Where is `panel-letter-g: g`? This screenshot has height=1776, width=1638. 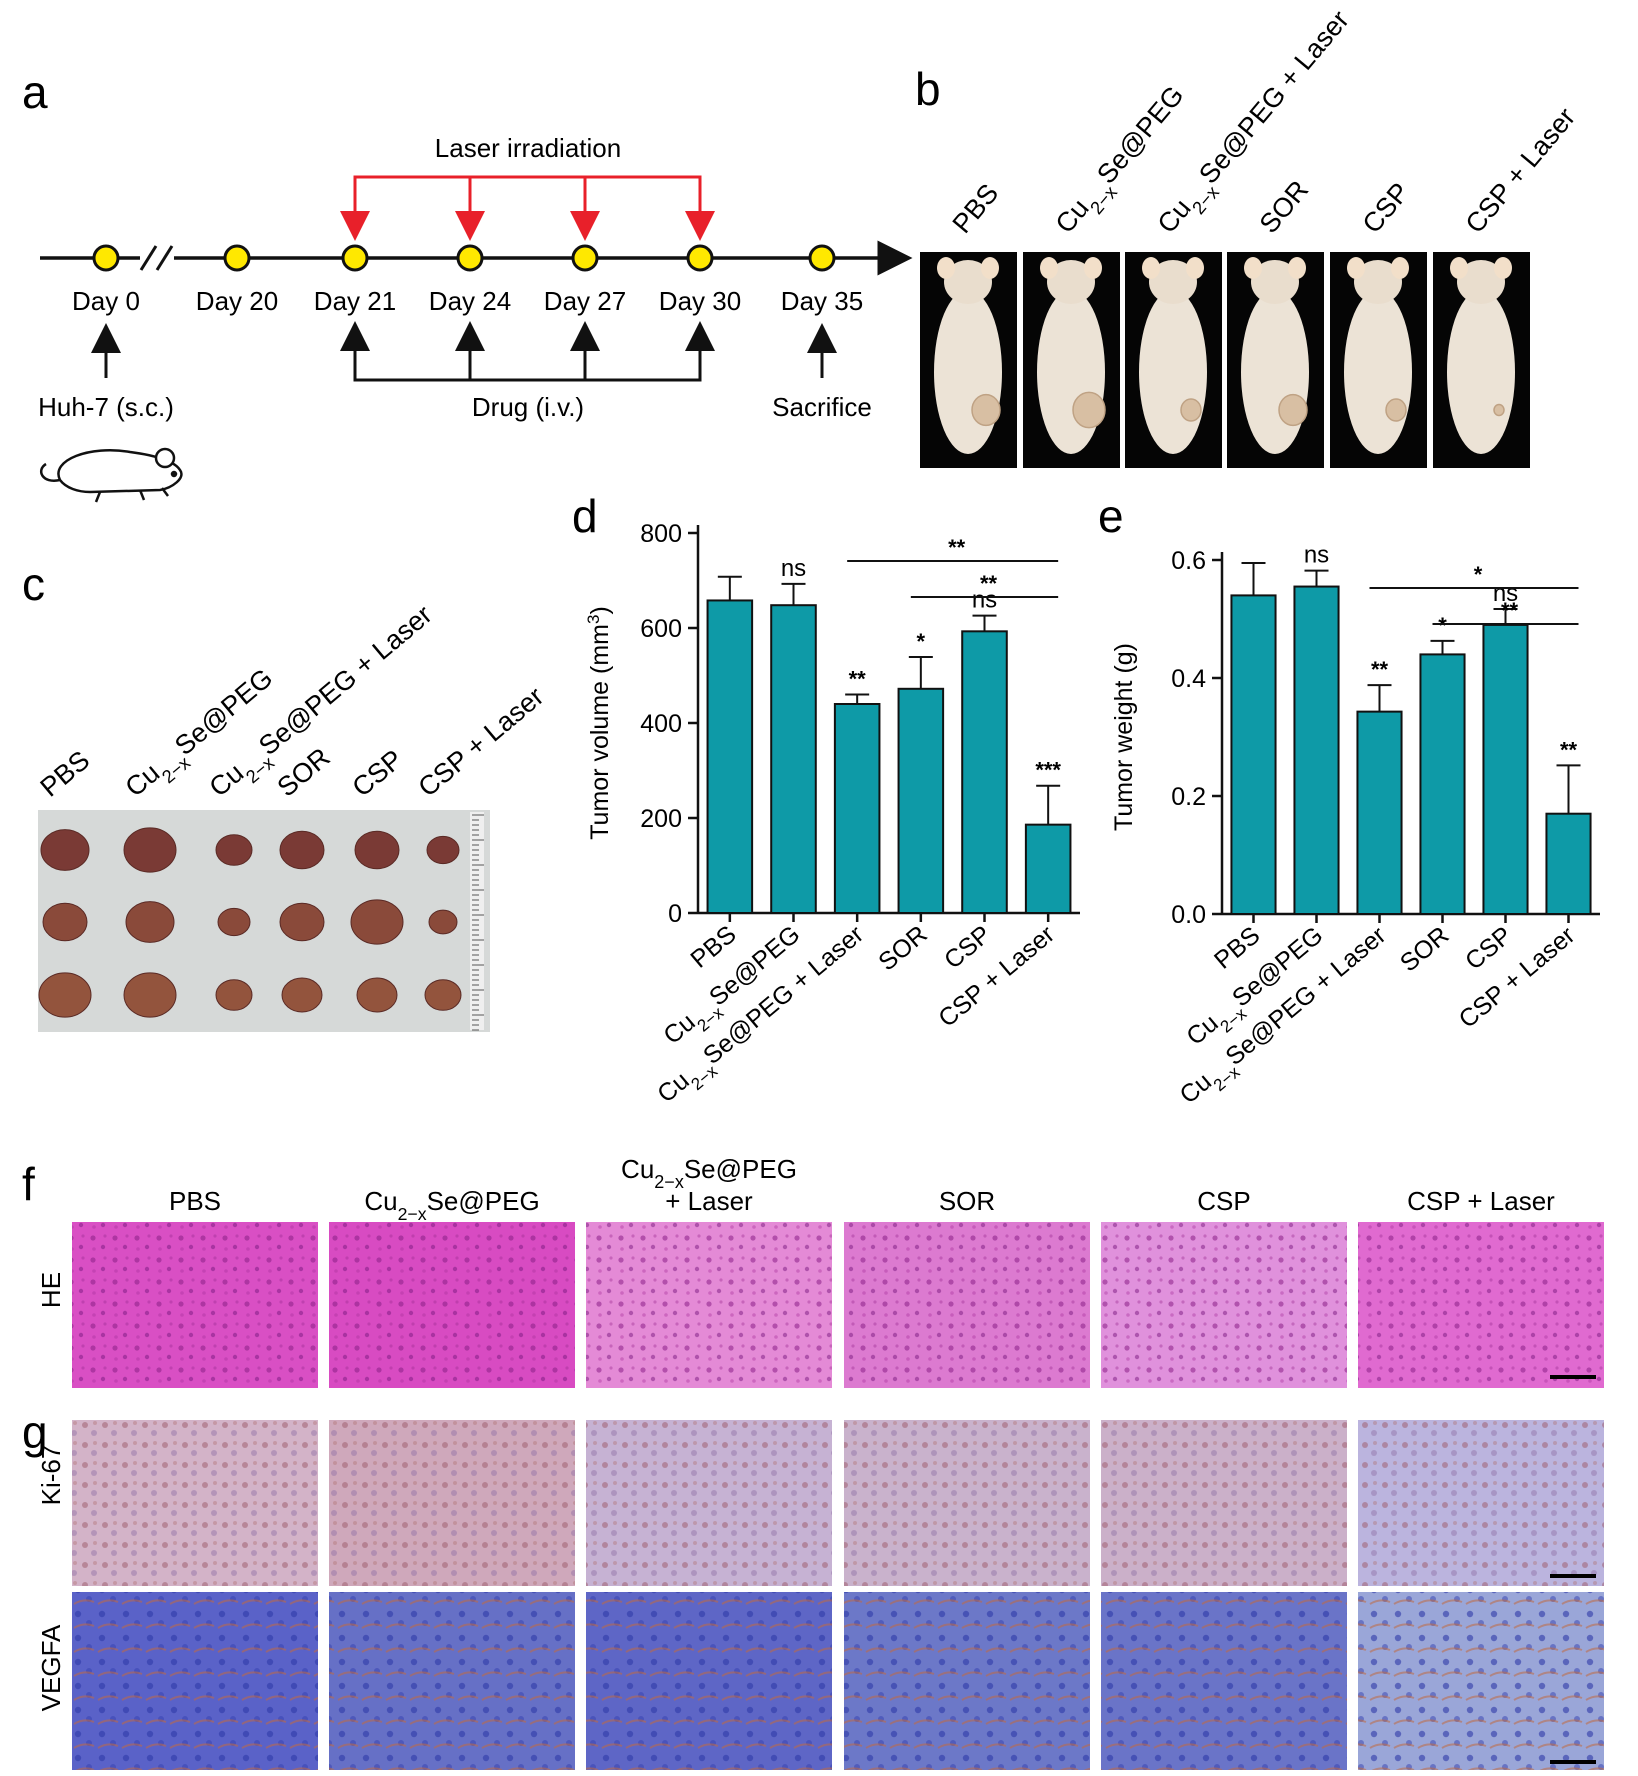
panel-letter-g: g is located at coordinates (35, 1432).